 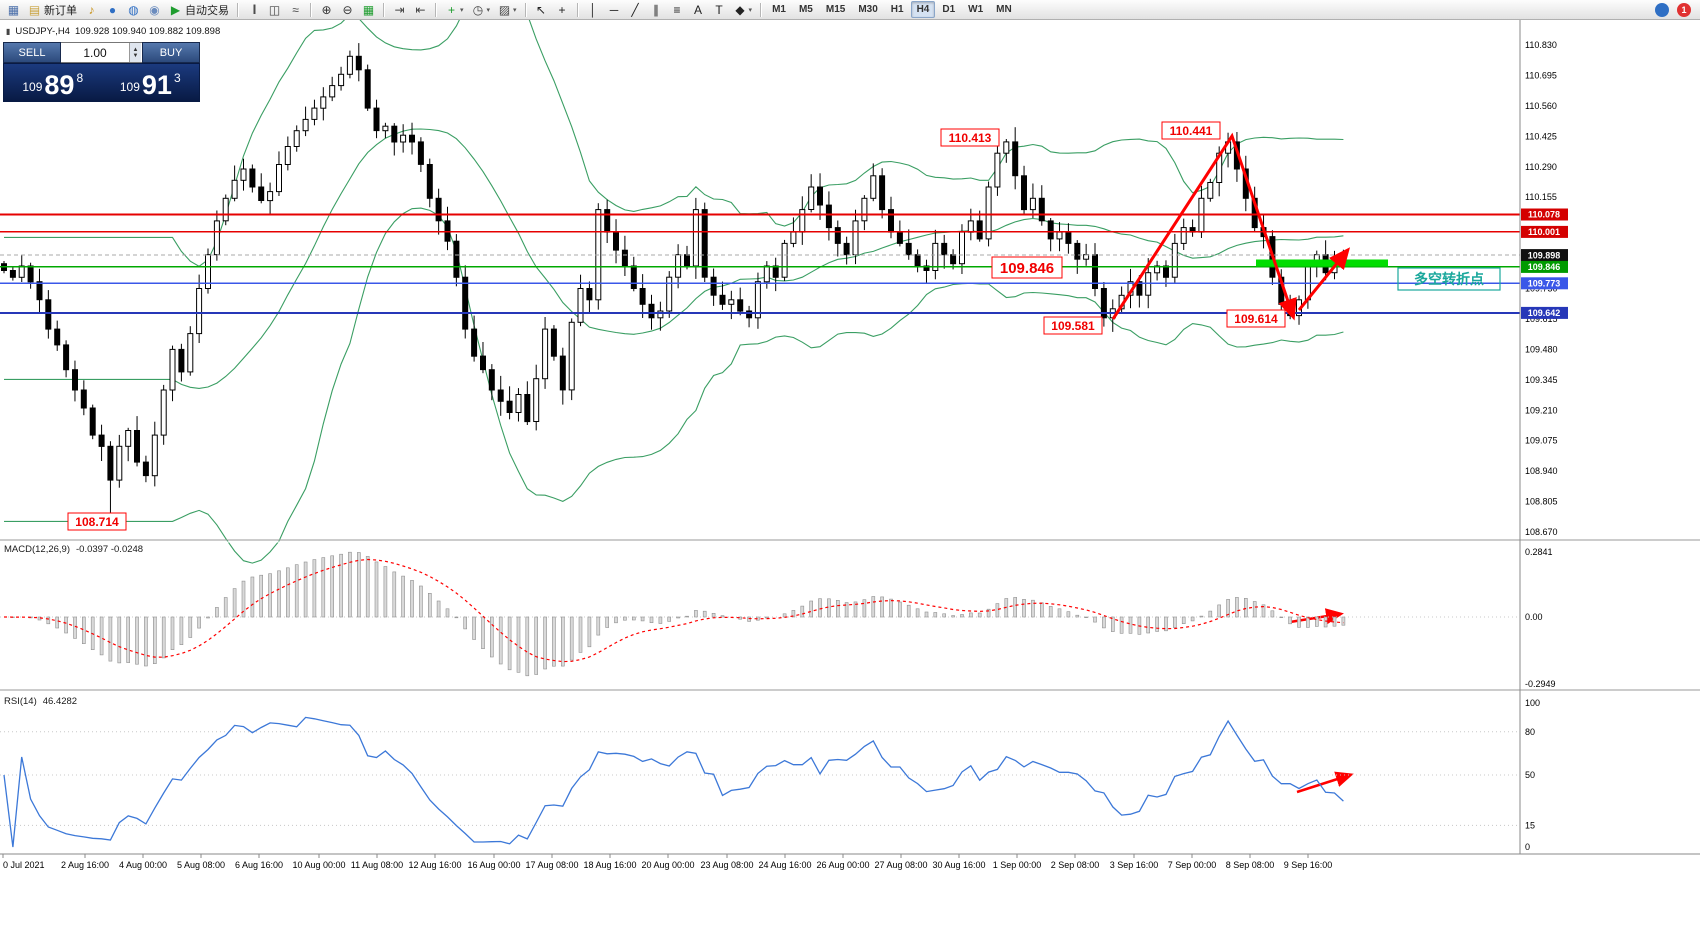 What do you see at coordinates (805, 9) in the screenshot?
I see `timeframe-m5: M5` at bounding box center [805, 9].